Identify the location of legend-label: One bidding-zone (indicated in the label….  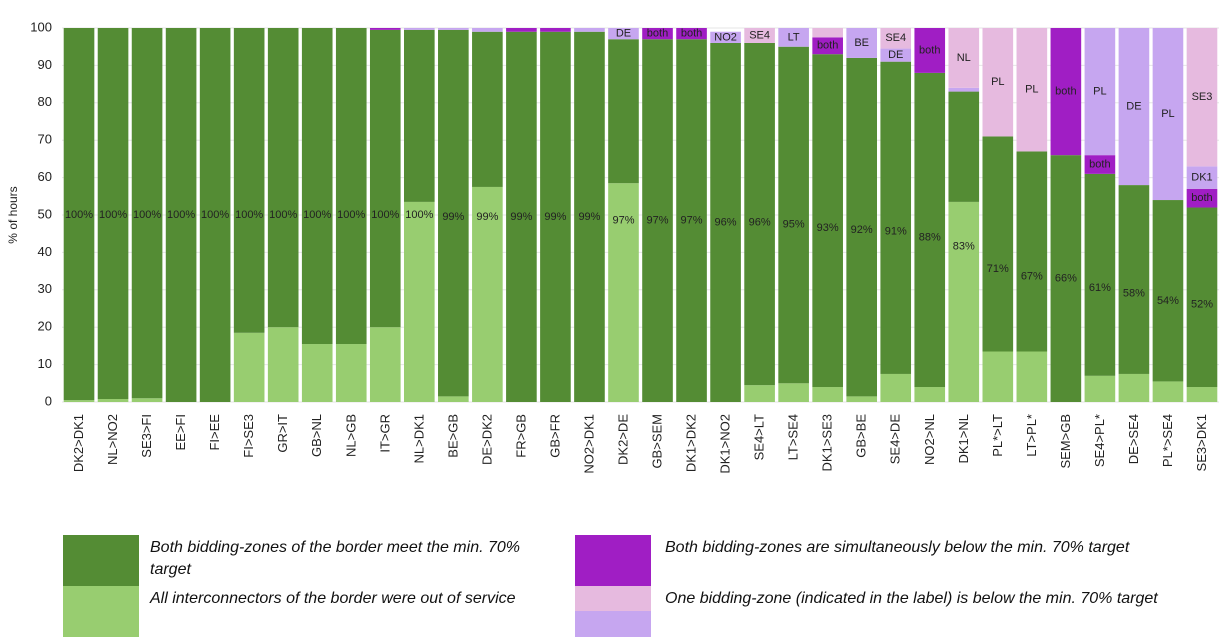
(911, 598).